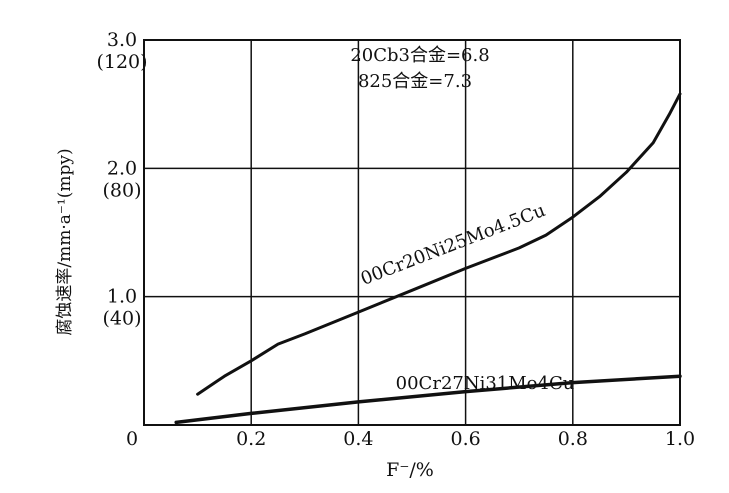  What do you see at coordinates (122, 297) in the screenshot?
I see `y-tick-label: 1.0` at bounding box center [122, 297].